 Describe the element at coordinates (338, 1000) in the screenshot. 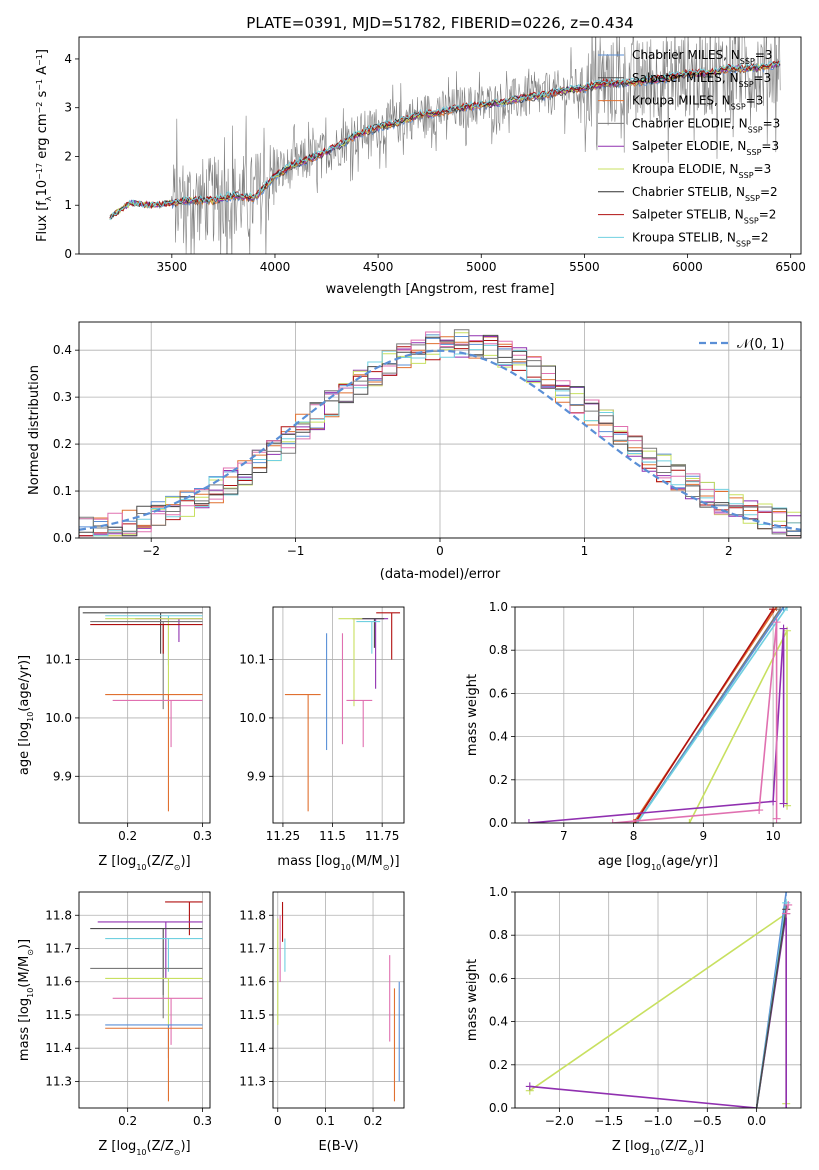

I see `mass-vs-EBV-plot-area` at that location.